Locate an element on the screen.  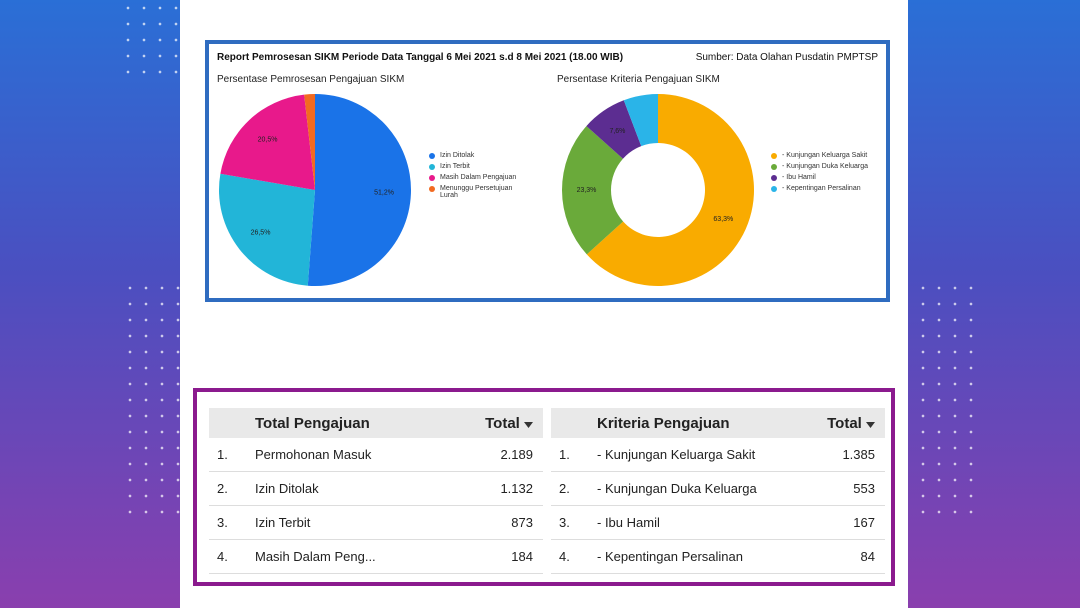
legend-label: - Ibu Hamil is located at coordinates (799, 177).